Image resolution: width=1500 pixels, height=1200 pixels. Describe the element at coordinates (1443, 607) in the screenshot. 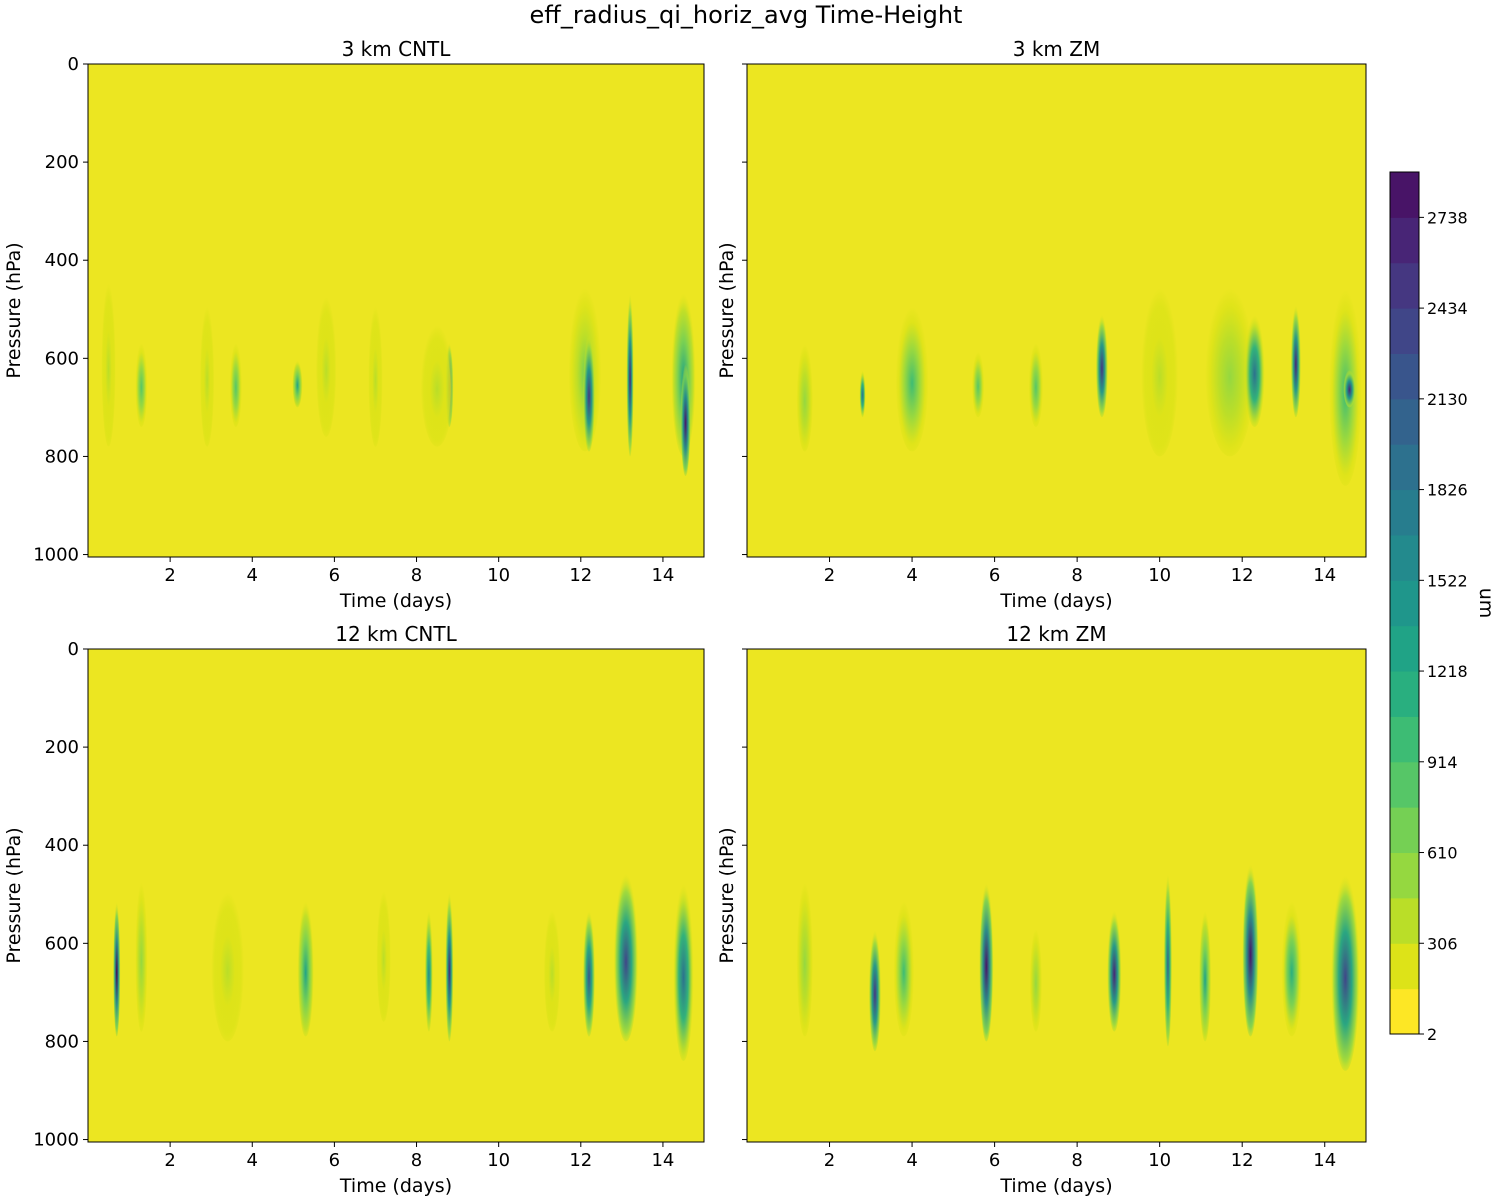

I see `colorbar: 2 306 610 914 1218 1522 1826 2130 2434 2738 um` at that location.